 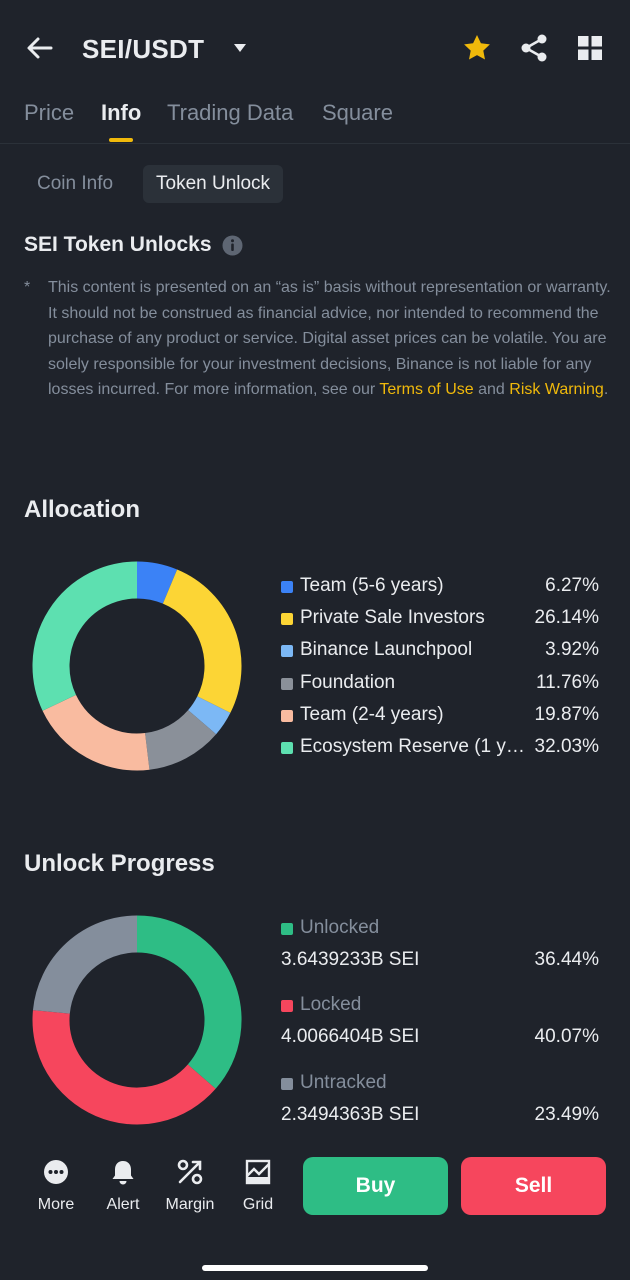 What do you see at coordinates (258, 1172) in the screenshot?
I see `grid-trading-icon` at bounding box center [258, 1172].